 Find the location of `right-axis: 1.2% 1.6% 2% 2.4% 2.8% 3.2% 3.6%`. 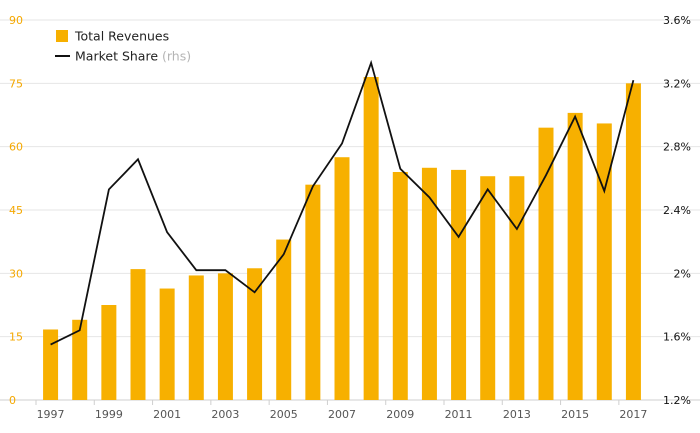

right-axis: 1.2% 1.6% 2% 2.4% 2.8% 3.2% 3.6% is located at coordinates (677, 210).